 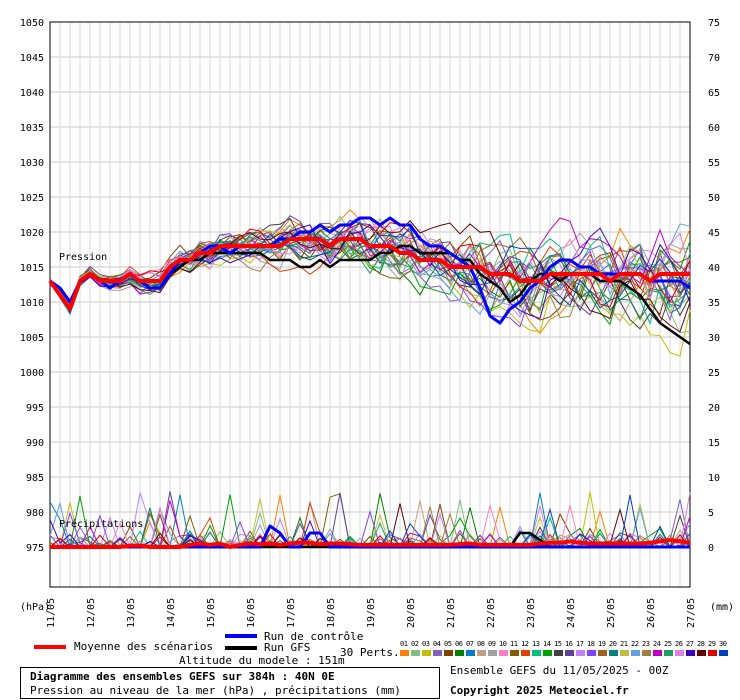 I want to click on left-tick-label: 1010, so click(x=32, y=303).